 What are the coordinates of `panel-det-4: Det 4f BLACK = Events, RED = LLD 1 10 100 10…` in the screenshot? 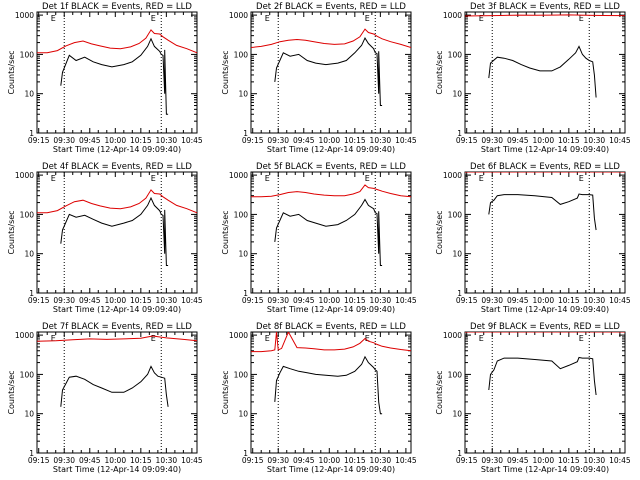 It's located at (105, 238).